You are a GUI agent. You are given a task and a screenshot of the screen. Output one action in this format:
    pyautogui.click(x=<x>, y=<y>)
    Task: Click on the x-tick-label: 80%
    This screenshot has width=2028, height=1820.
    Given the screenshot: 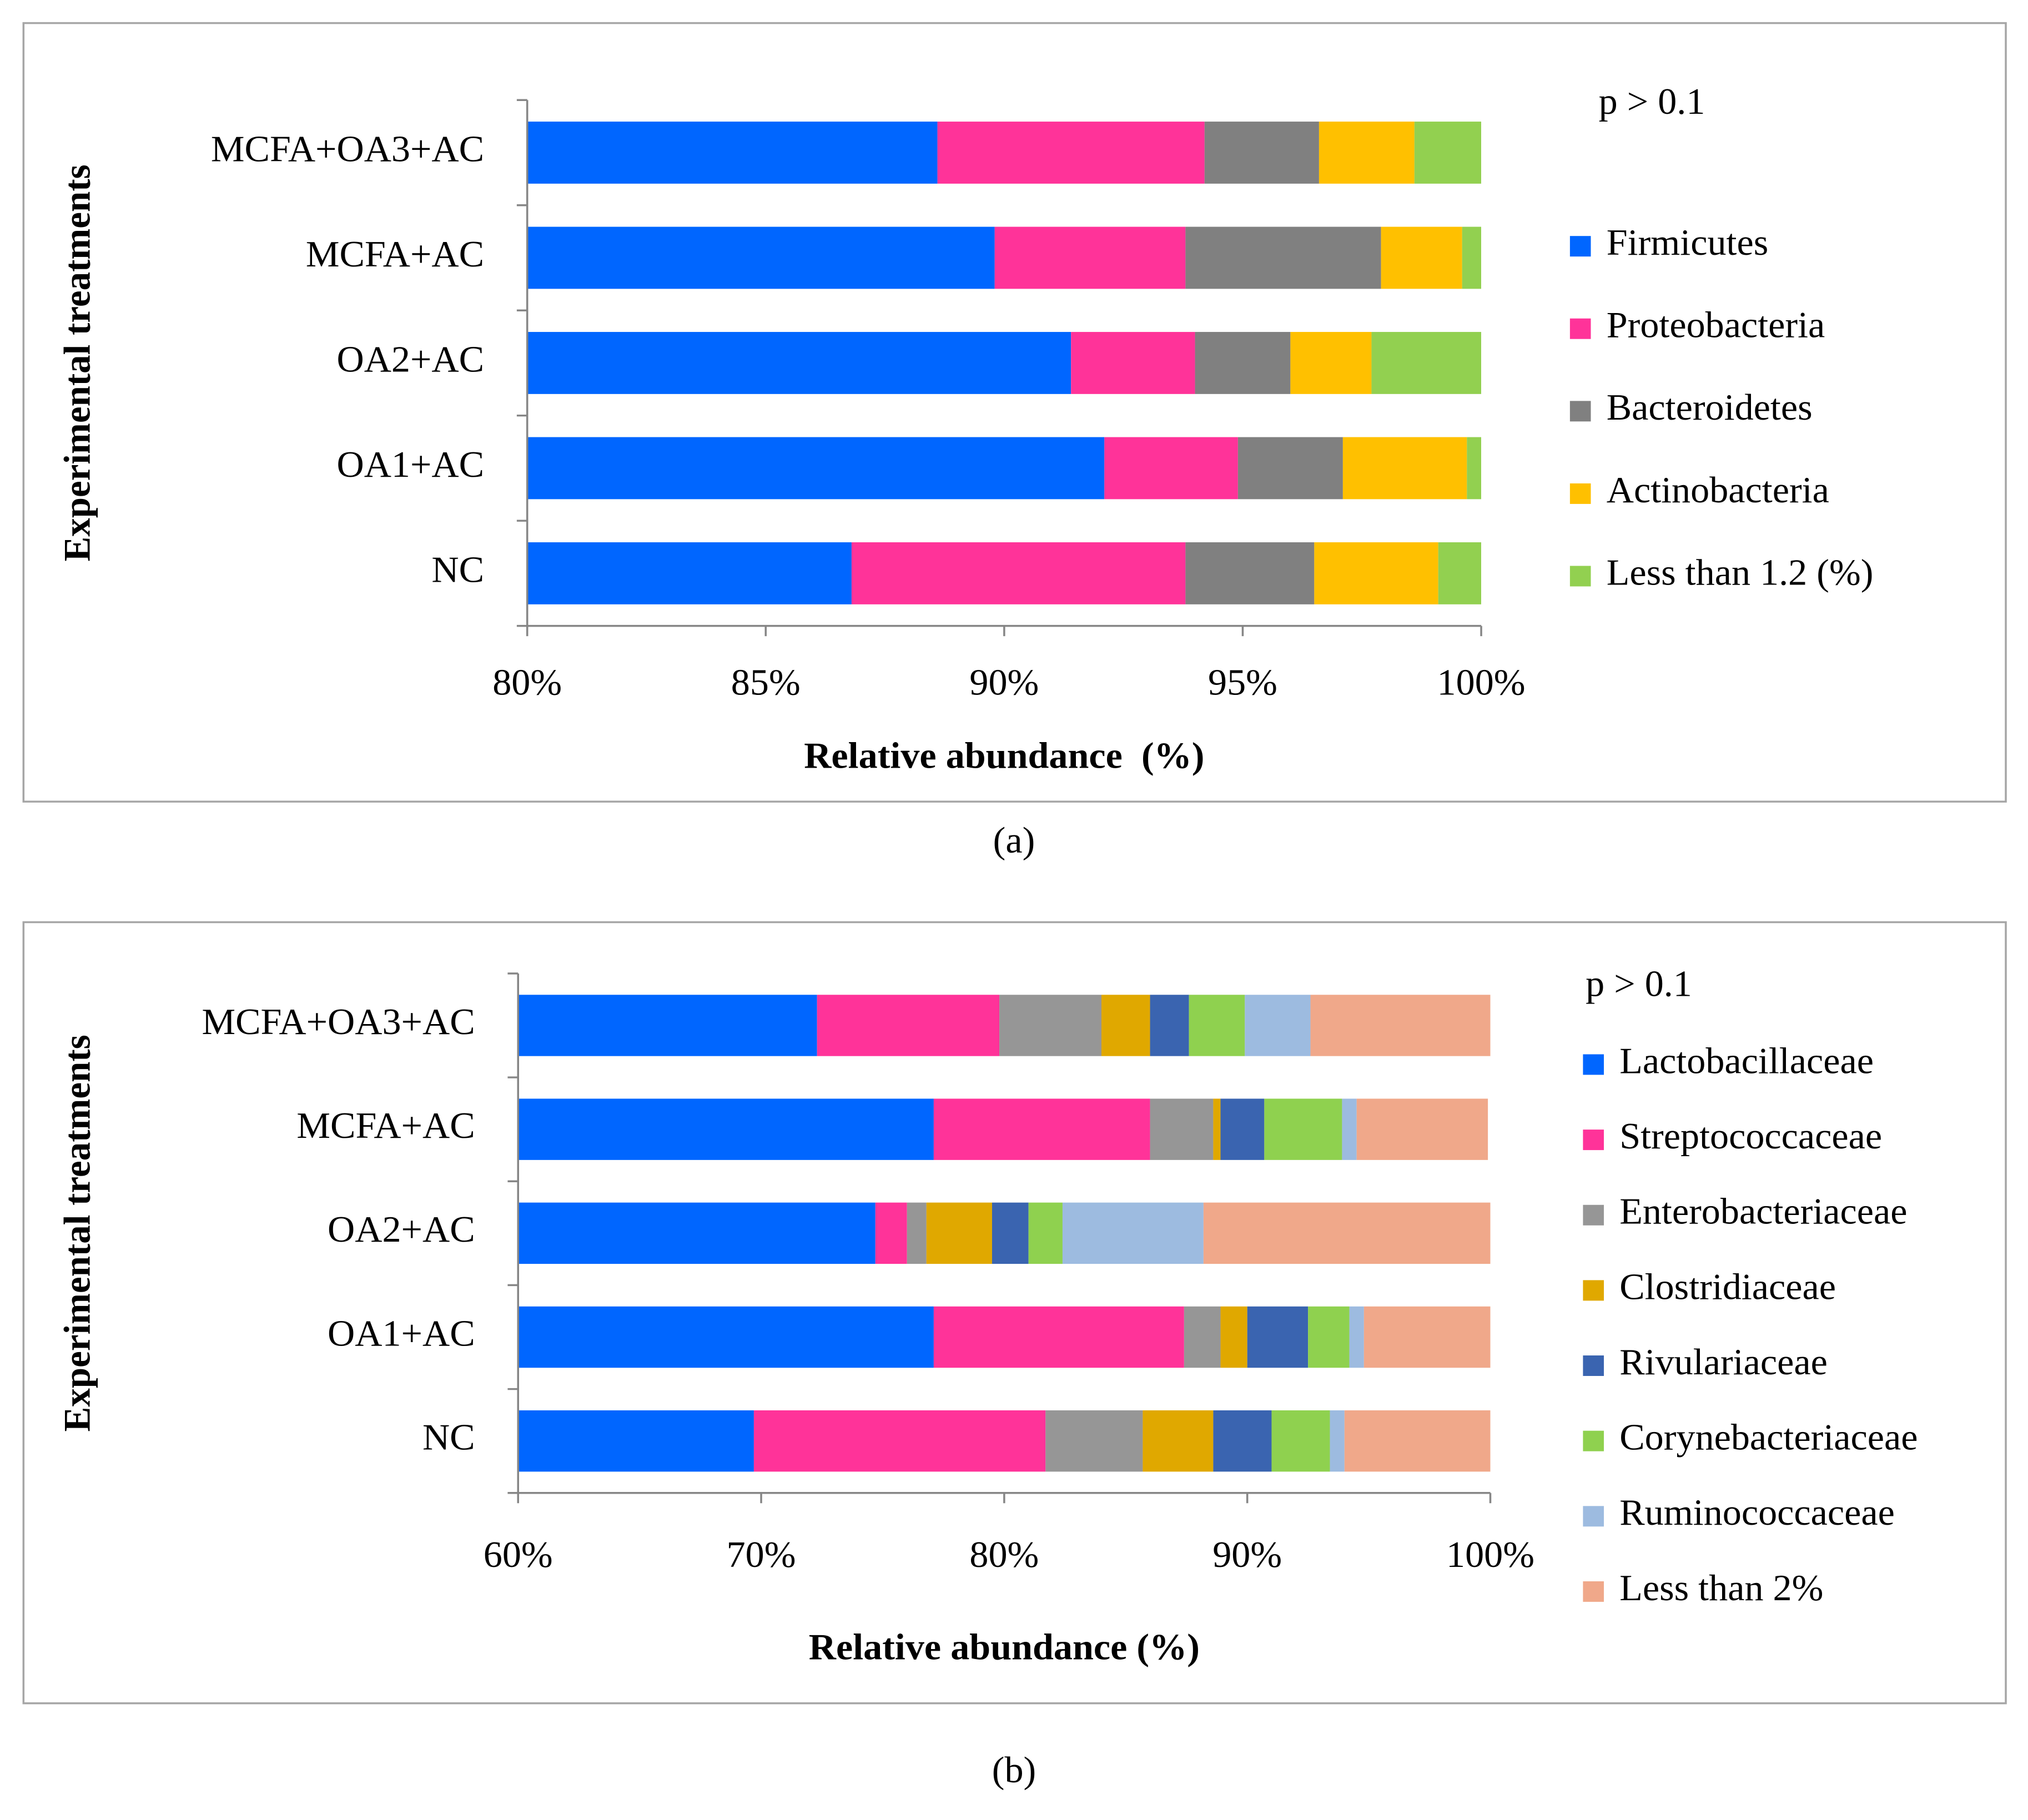 What is the action you would take?
    pyautogui.click(x=527, y=682)
    